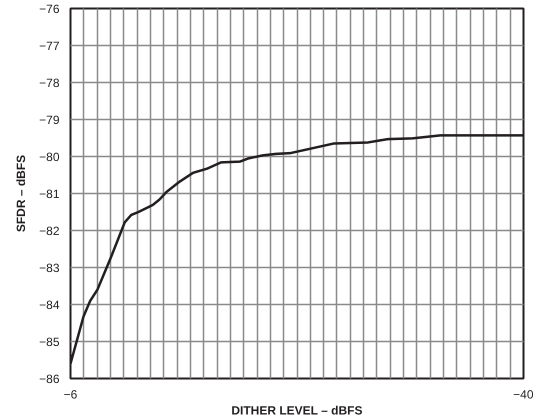 Image resolution: width=533 pixels, height=420 pixels. Describe the element at coordinates (523, 395) in the screenshot. I see `x-tick-label: −40` at that location.